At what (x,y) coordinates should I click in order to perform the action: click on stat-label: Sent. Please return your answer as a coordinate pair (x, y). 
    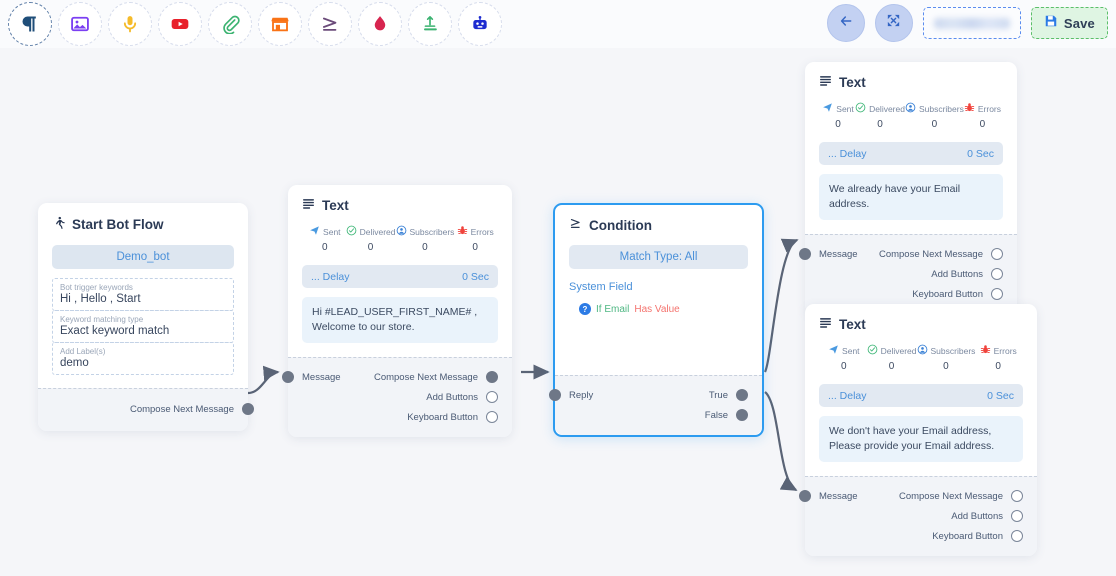
    Looking at the image, I should click on (845, 108).